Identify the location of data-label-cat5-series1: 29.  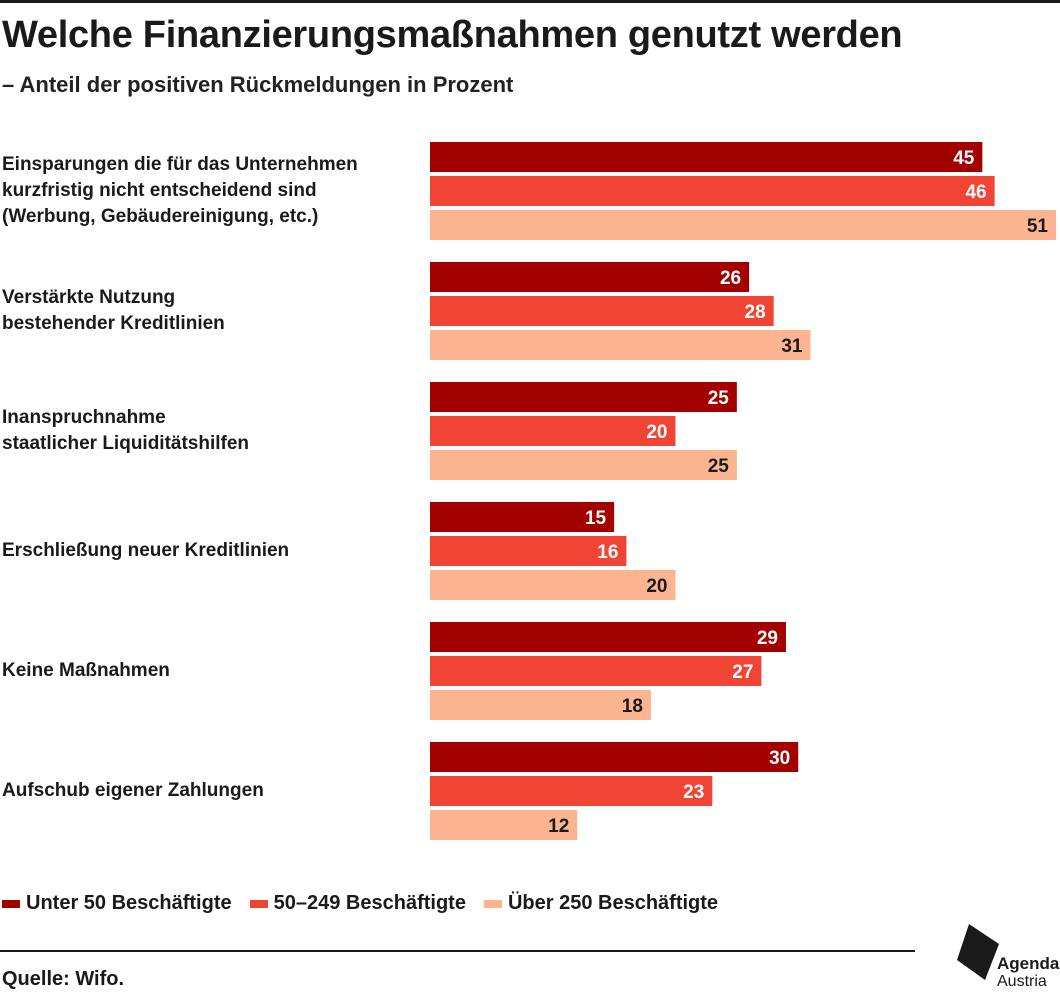
(767, 638).